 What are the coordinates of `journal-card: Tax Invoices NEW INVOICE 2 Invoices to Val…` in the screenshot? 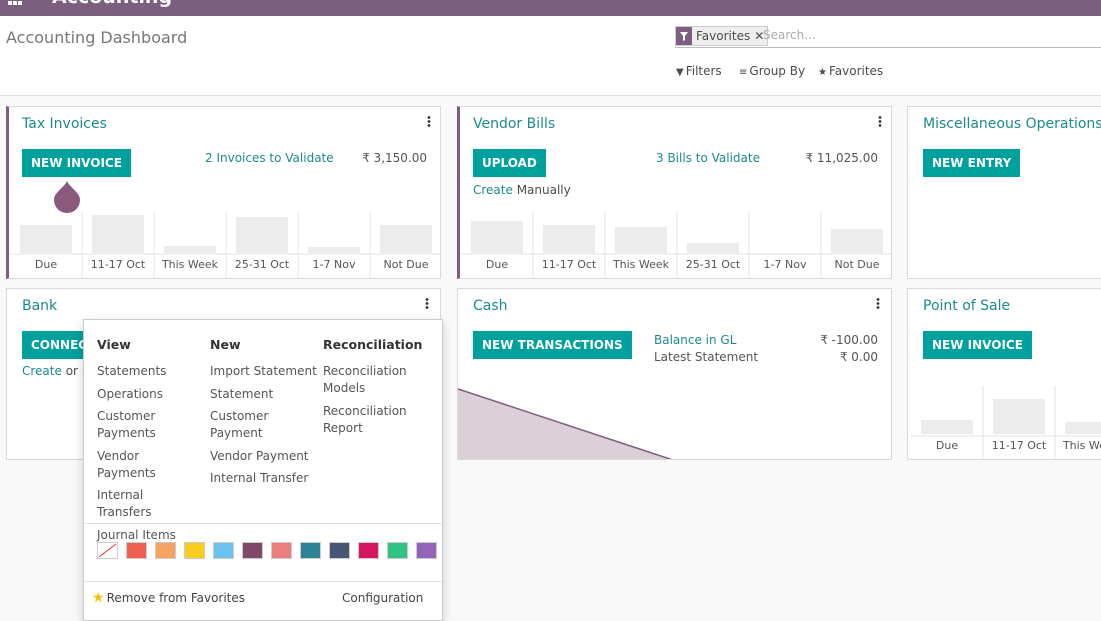 It's located at (223, 192).